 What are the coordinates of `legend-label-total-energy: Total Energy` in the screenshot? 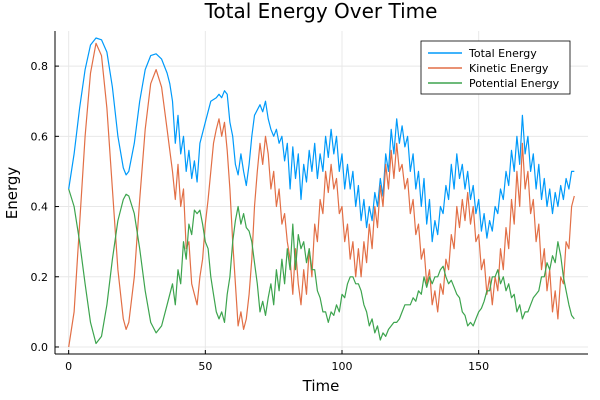 It's located at (502, 53).